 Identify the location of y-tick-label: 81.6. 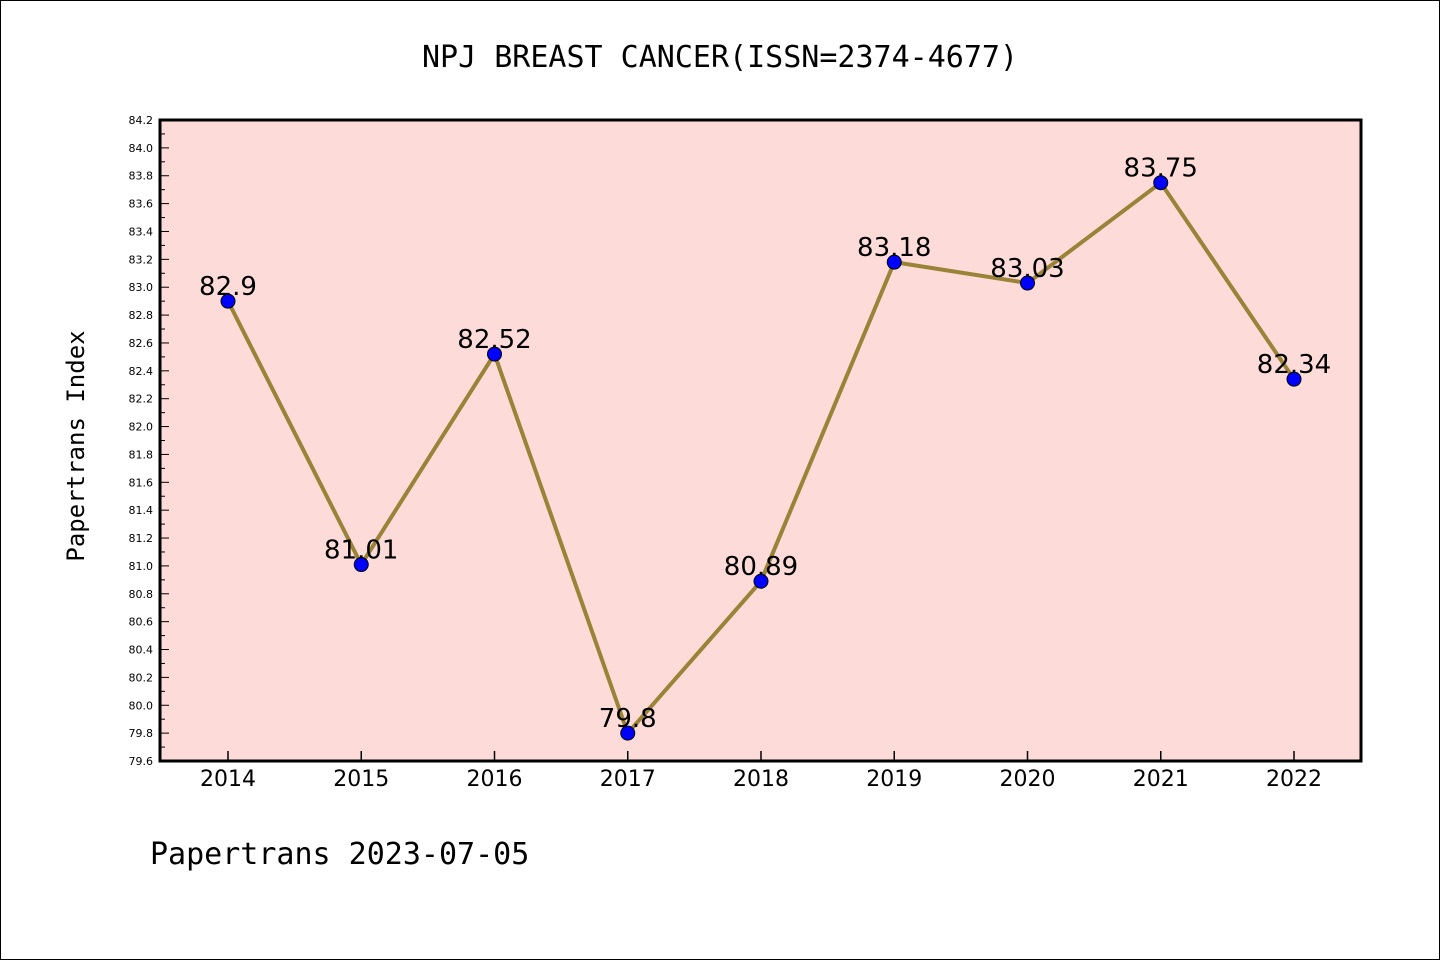
(141, 482).